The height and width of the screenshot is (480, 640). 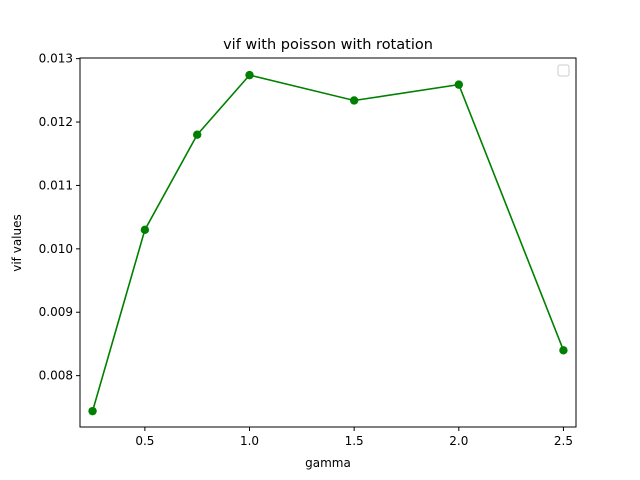 I want to click on y-tick-label: 0.012, so click(x=56, y=122).